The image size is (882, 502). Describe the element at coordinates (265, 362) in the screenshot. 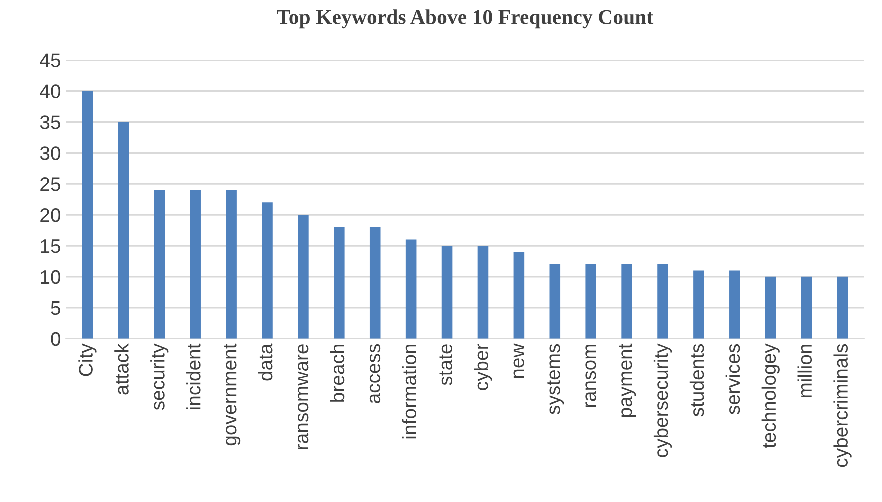

I see `x-tick-label: data` at that location.